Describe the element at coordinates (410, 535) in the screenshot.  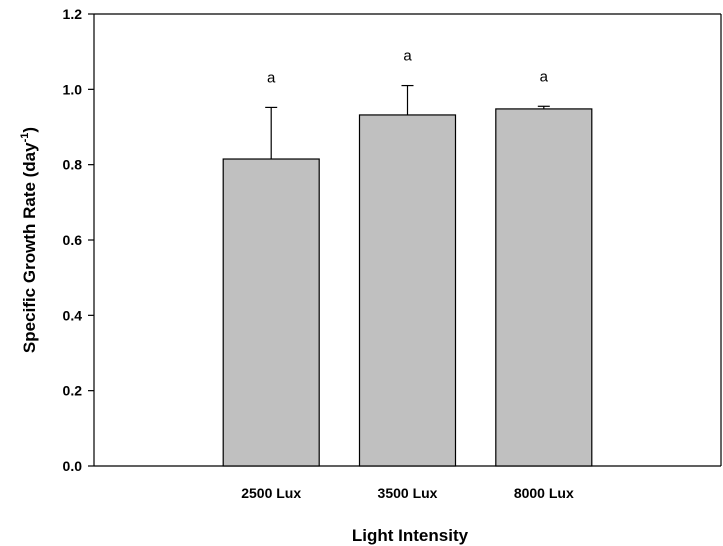
I see `x-axis-title: Light Intensity` at that location.